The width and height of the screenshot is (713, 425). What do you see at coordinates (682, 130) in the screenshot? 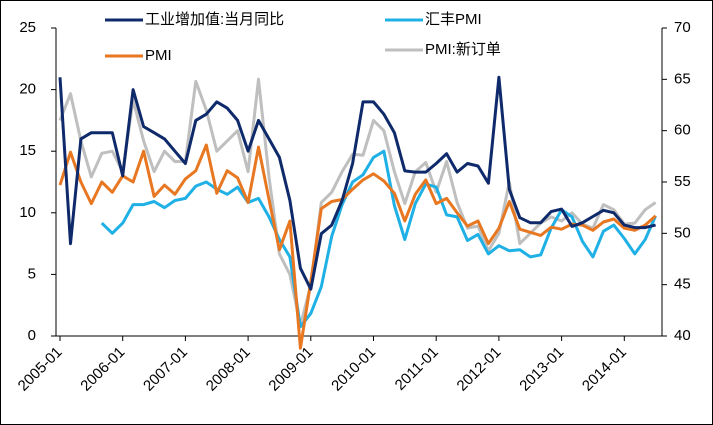
I see `y2-tick-label: 60` at bounding box center [682, 130].